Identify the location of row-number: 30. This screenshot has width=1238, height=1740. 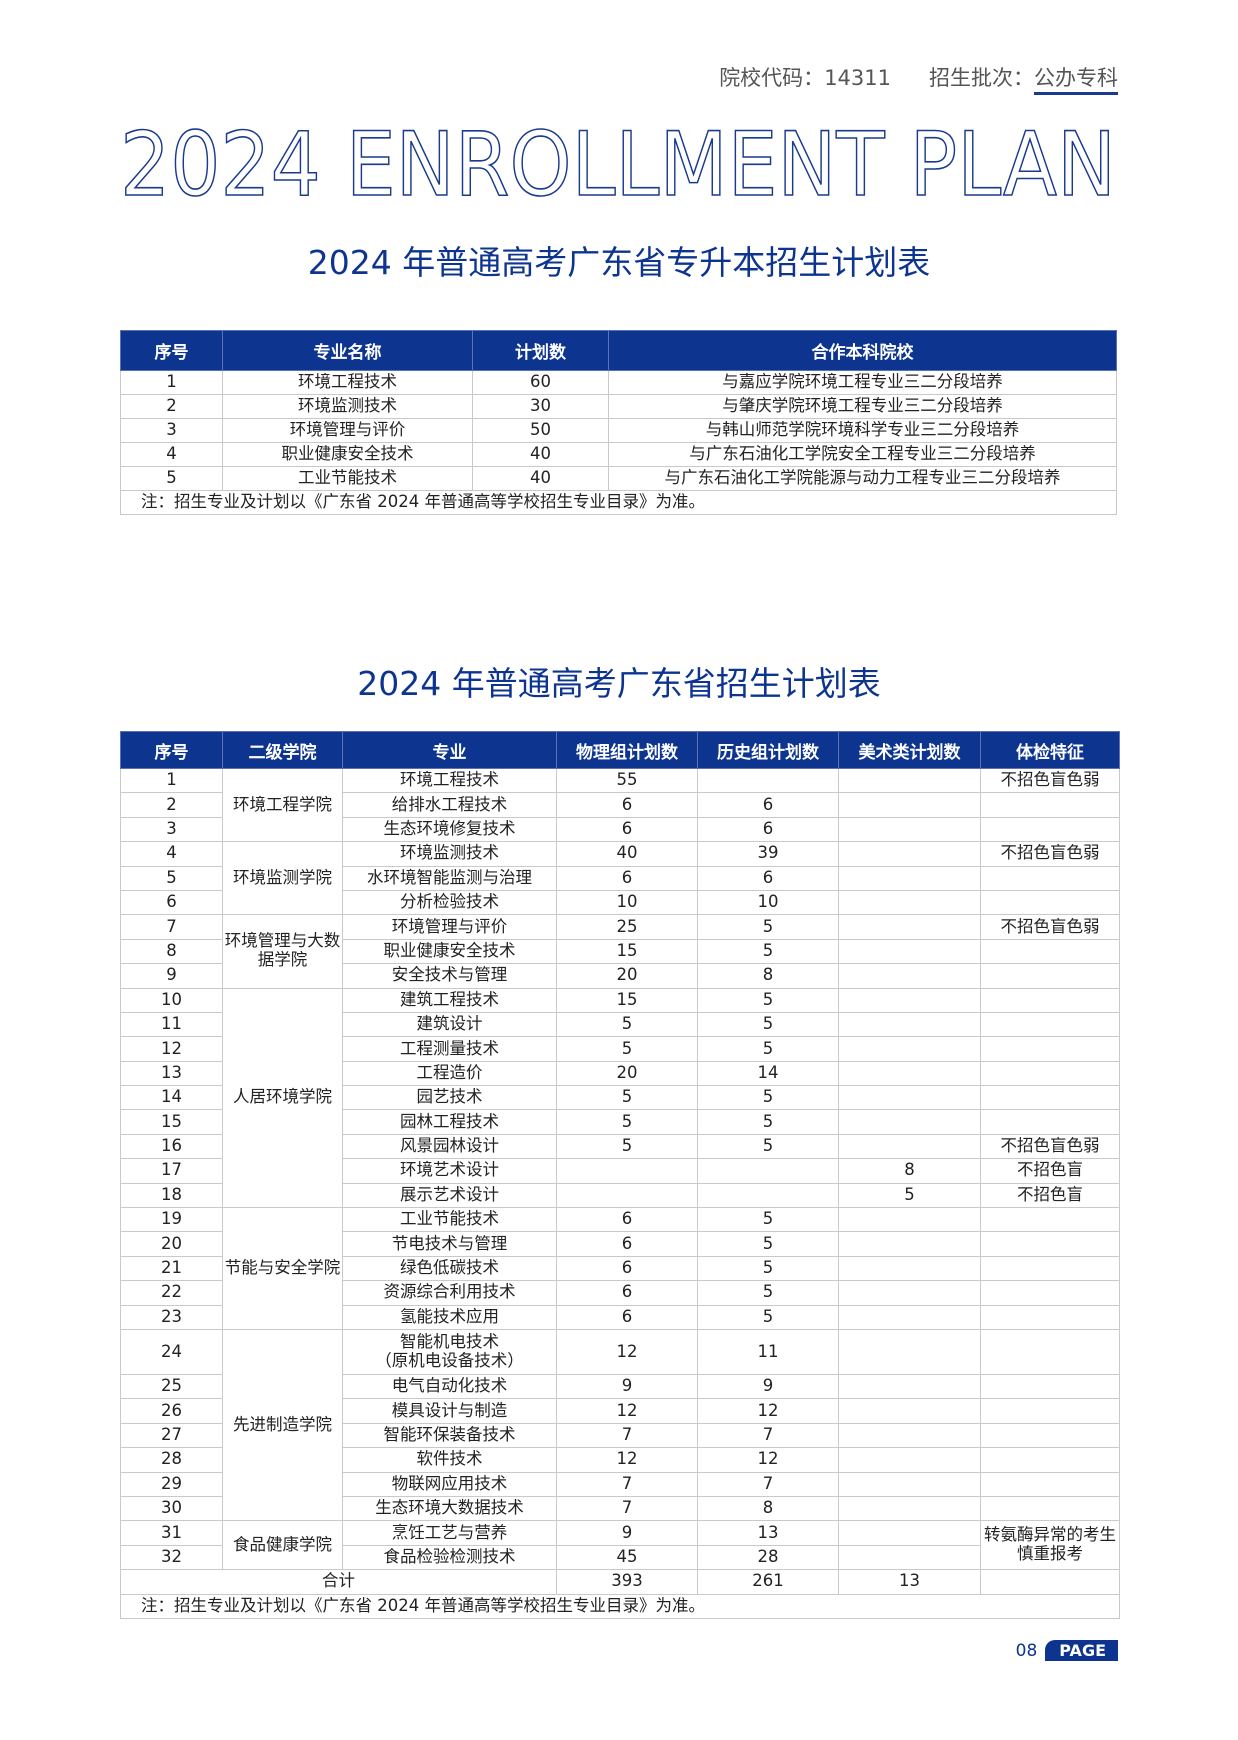
(171, 1508).